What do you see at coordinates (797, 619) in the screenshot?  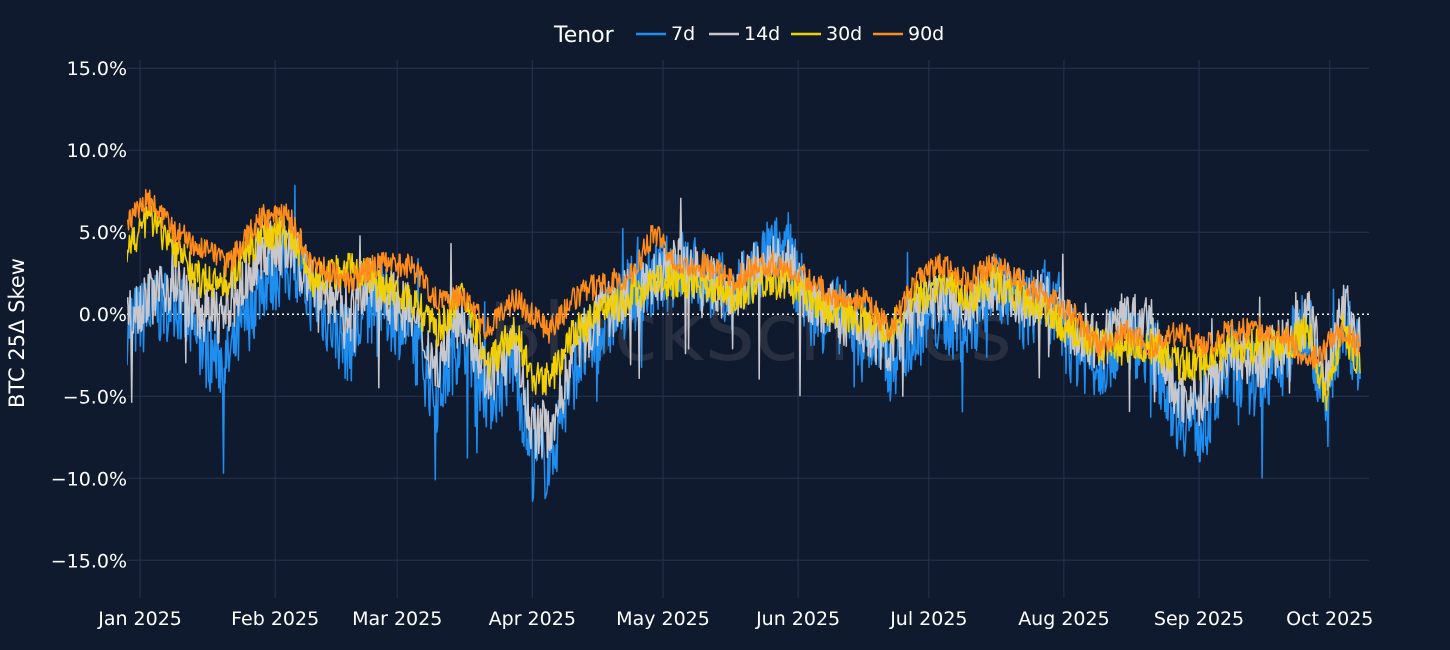 I see `x-tick-label: Jun 2025` at bounding box center [797, 619].